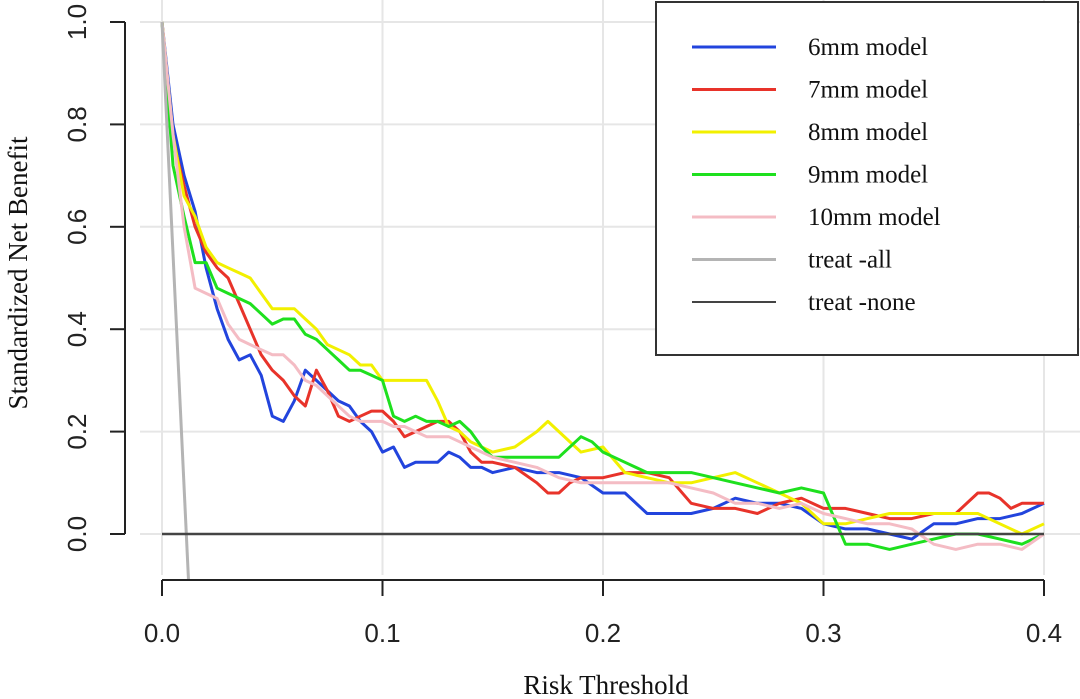 Image resolution: width=1080 pixels, height=699 pixels. What do you see at coordinates (77, 22) in the screenshot?
I see `y-tick-label: 1.0` at bounding box center [77, 22].